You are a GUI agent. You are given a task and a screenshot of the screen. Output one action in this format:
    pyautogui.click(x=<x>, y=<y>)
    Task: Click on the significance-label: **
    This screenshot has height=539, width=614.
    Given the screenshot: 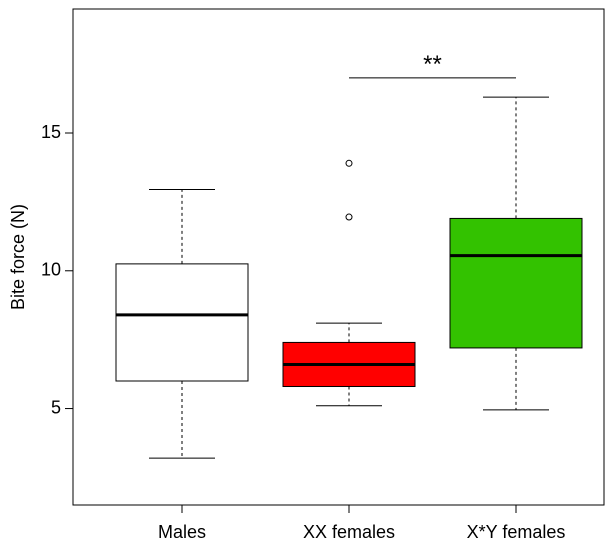 What is the action you would take?
    pyautogui.click(x=432, y=64)
    